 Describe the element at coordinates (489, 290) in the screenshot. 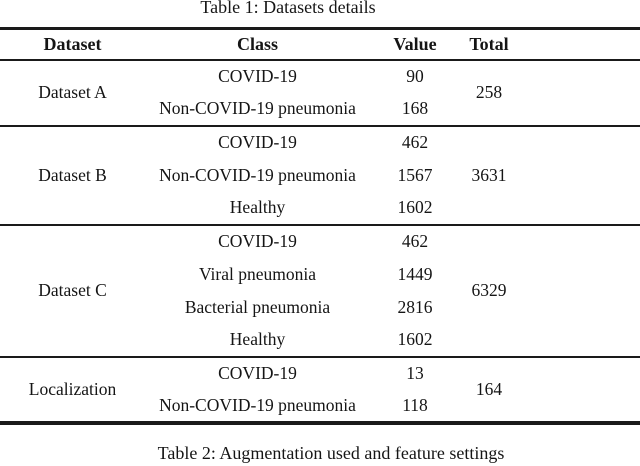

I see `total-cell: 6329` at that location.